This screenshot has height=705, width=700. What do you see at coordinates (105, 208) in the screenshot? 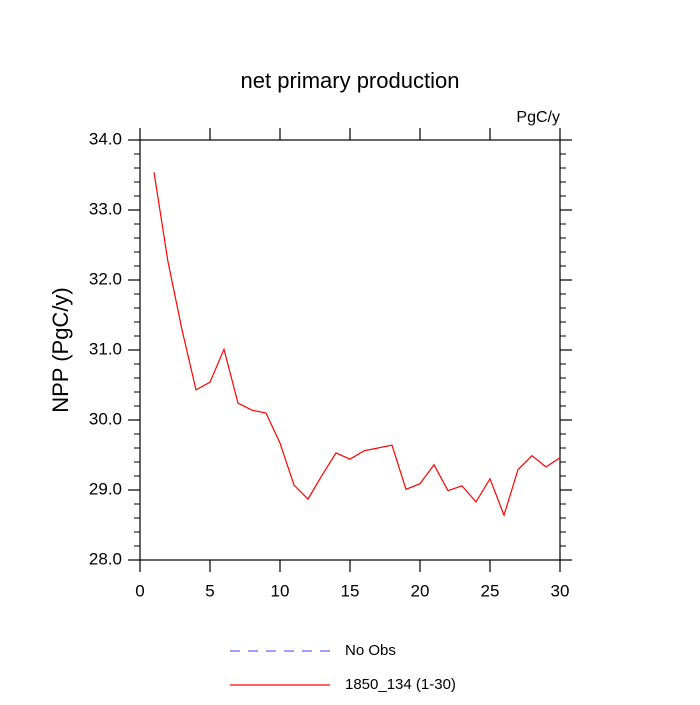
I see `y-tick-label: 33.0` at bounding box center [105, 208].